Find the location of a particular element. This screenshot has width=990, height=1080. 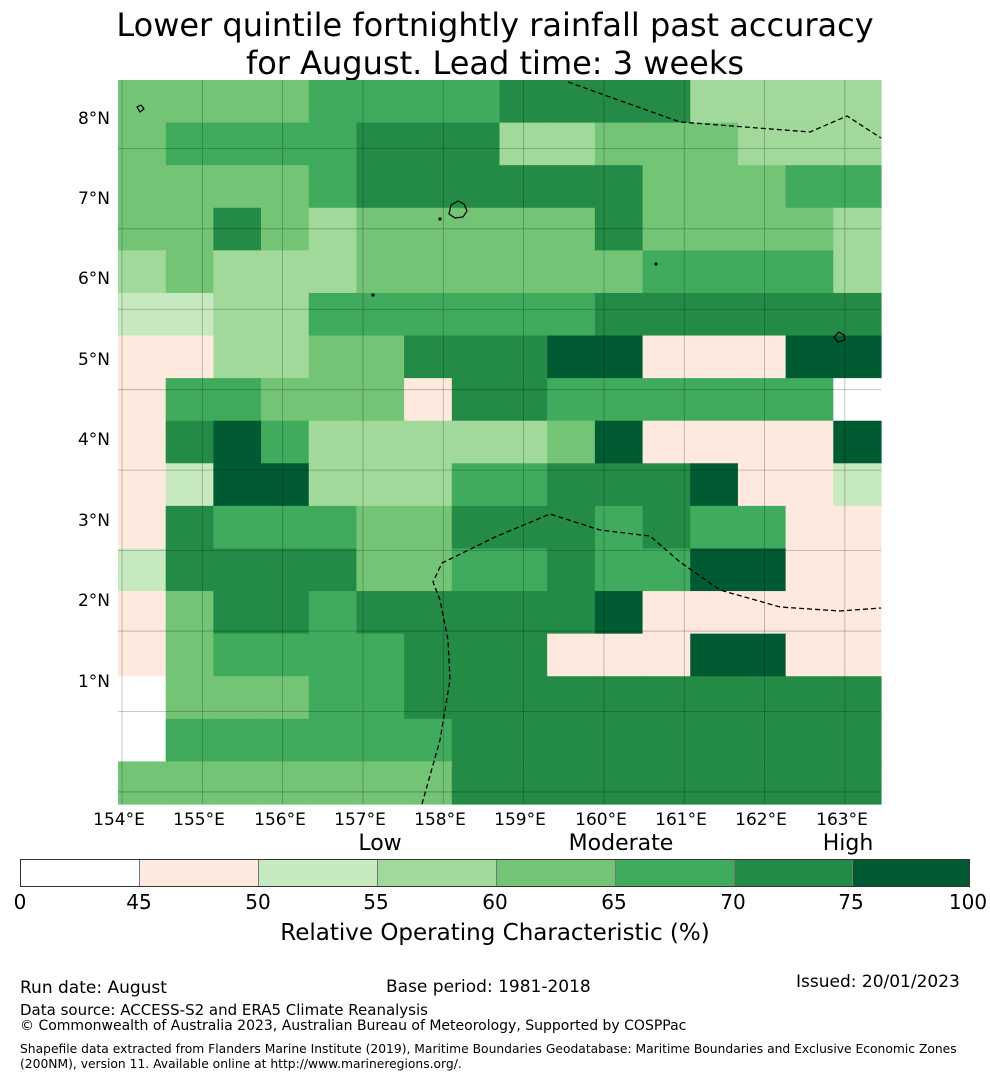

lon-label-156e: 156°E is located at coordinates (280, 820).